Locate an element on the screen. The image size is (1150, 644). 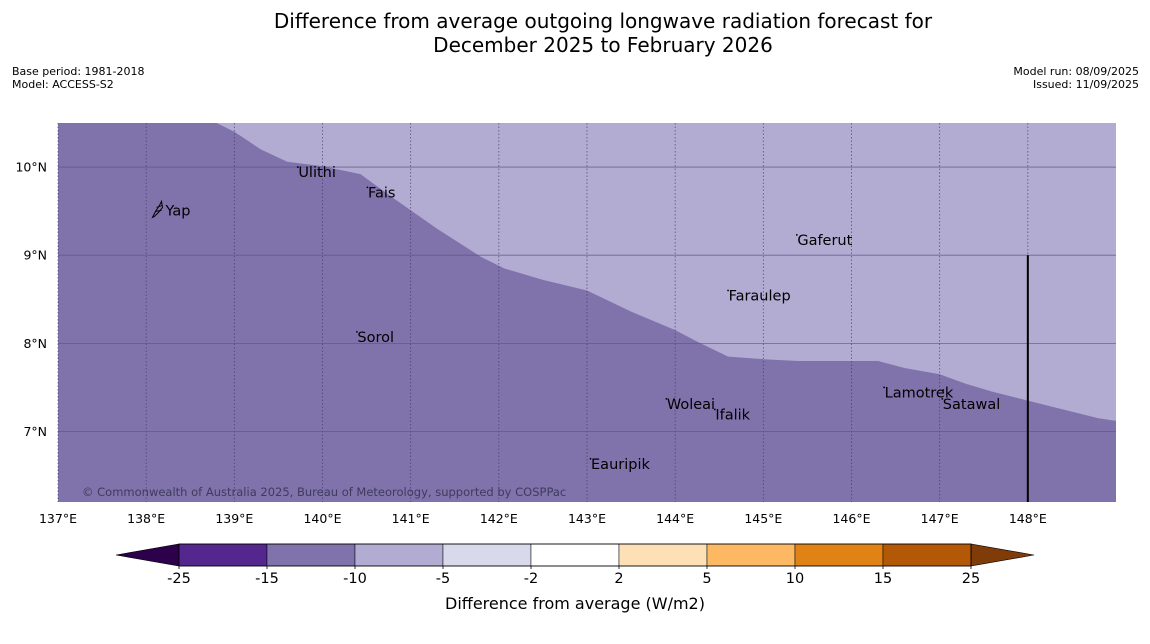
colorbar-tick-label: 25 is located at coordinates (971, 579).